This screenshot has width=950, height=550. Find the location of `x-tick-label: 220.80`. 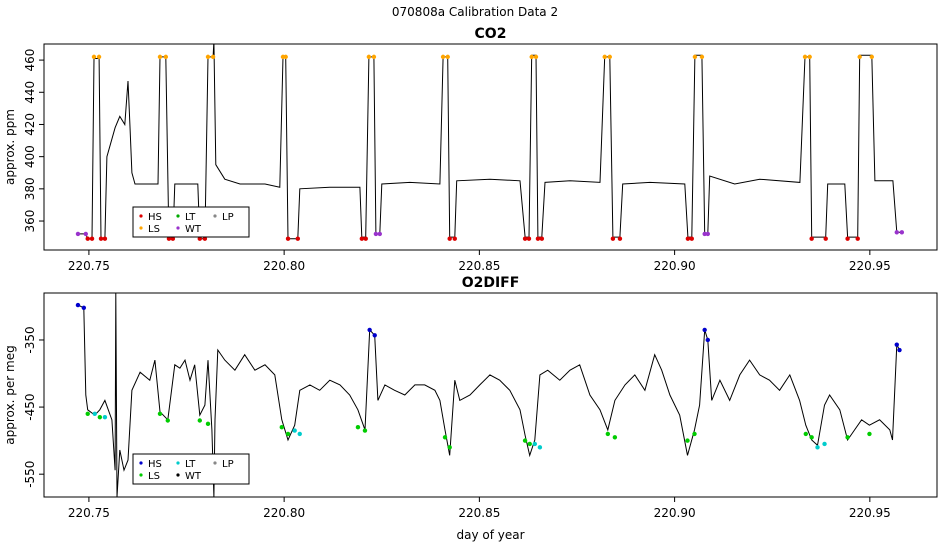

x-tick-label: 220.80 is located at coordinates (284, 513).